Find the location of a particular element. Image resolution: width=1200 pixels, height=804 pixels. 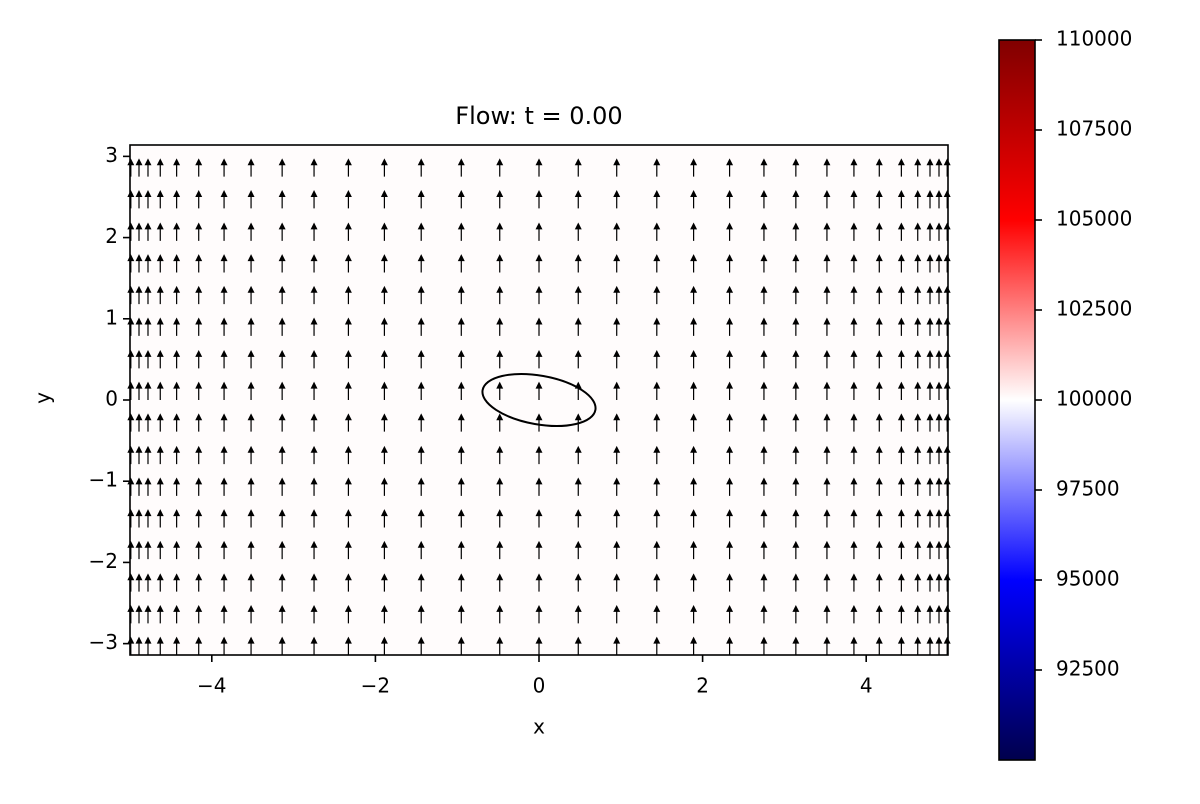

y-axis-label: y is located at coordinates (43, 398).